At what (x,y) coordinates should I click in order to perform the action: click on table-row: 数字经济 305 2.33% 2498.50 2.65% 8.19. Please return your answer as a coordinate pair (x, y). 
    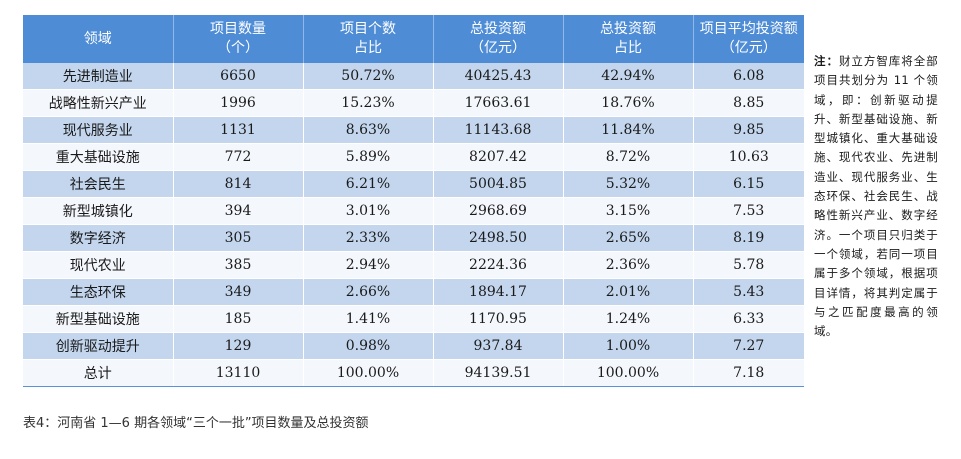
    Looking at the image, I should click on (413, 238).